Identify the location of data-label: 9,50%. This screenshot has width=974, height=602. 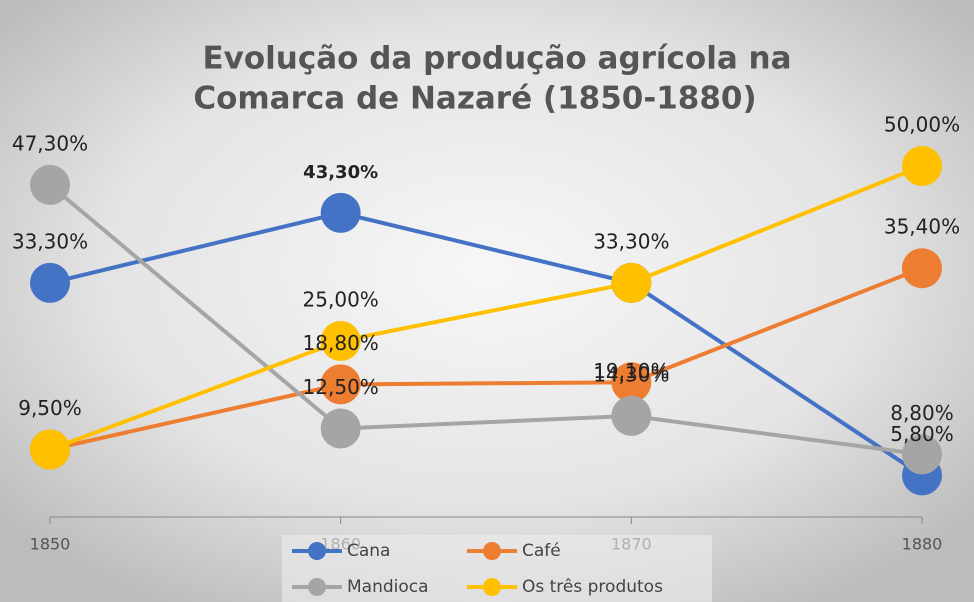
(50, 408).